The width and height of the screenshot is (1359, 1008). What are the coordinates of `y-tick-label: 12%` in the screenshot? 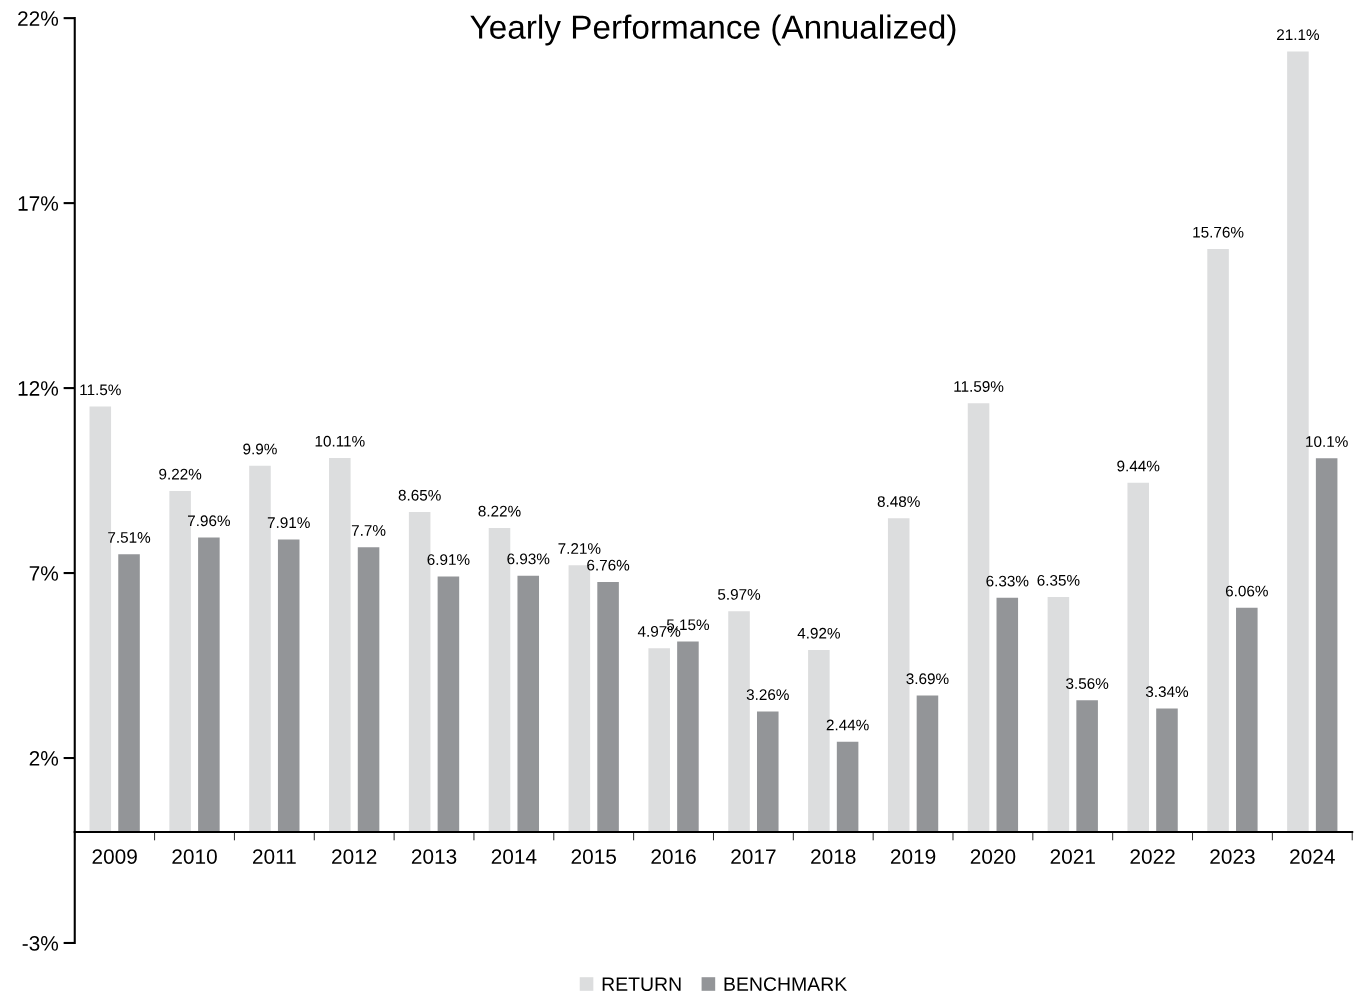 It's located at (38, 388).